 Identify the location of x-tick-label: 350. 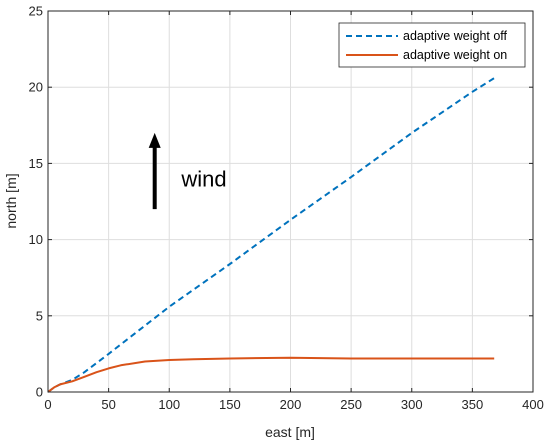
(473, 404).